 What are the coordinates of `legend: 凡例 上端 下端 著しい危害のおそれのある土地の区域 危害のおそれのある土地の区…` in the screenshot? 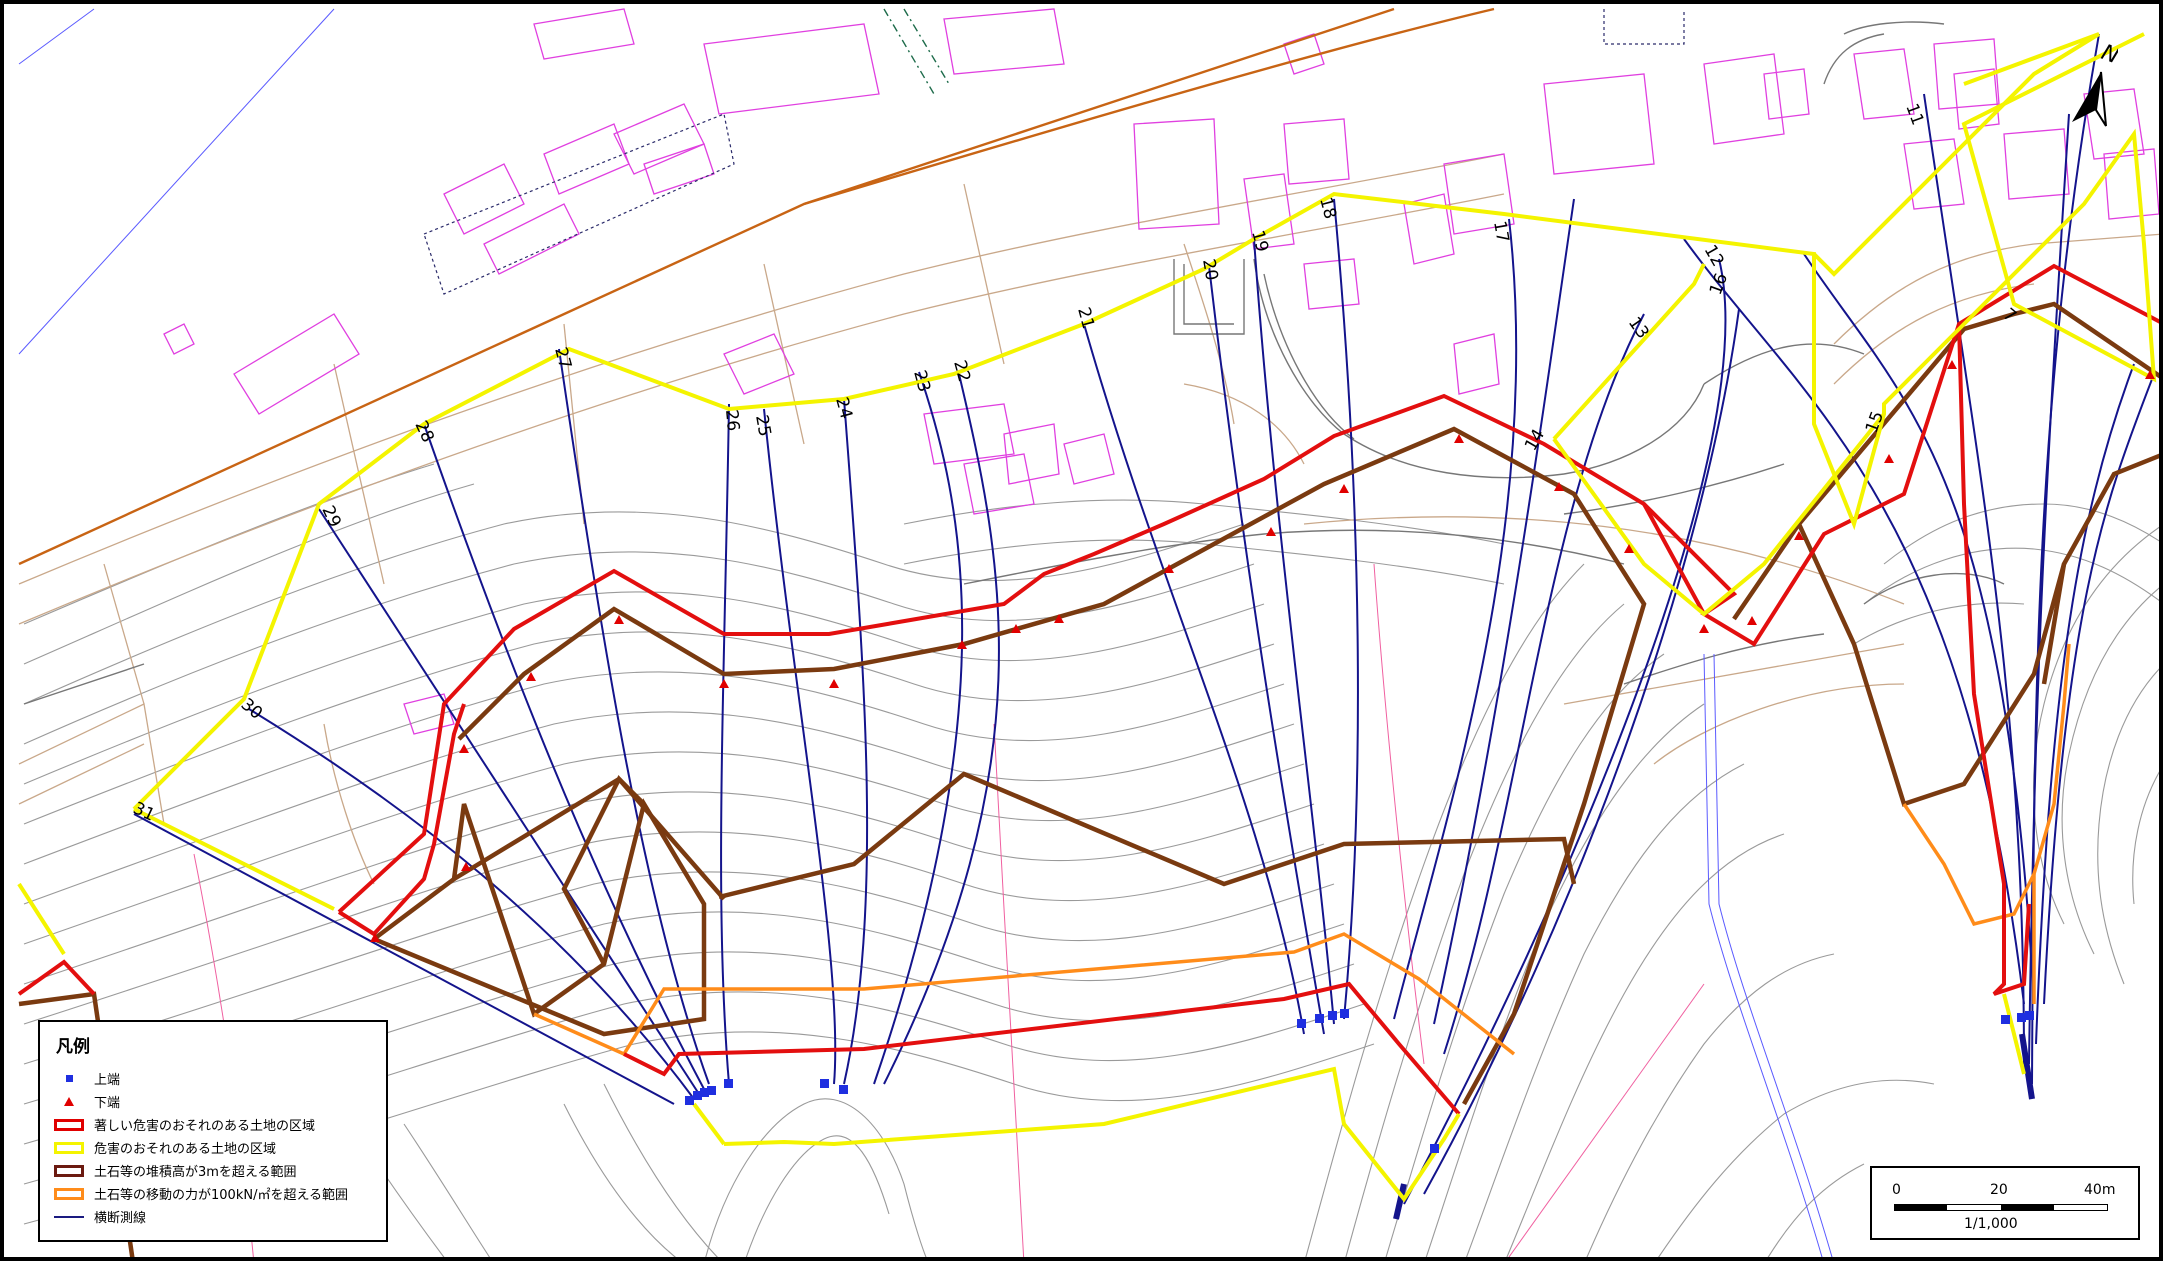 It's located at (213, 1131).